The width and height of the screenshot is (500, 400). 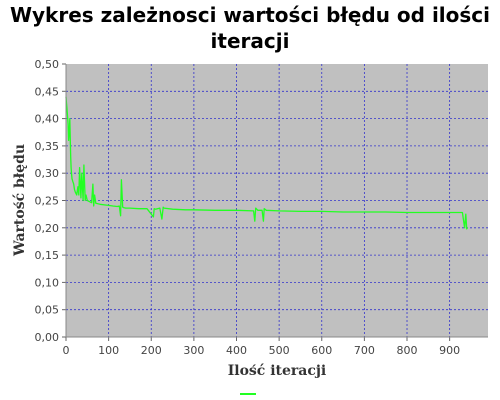 I want to click on x-tick-label: 200, so click(x=151, y=350).